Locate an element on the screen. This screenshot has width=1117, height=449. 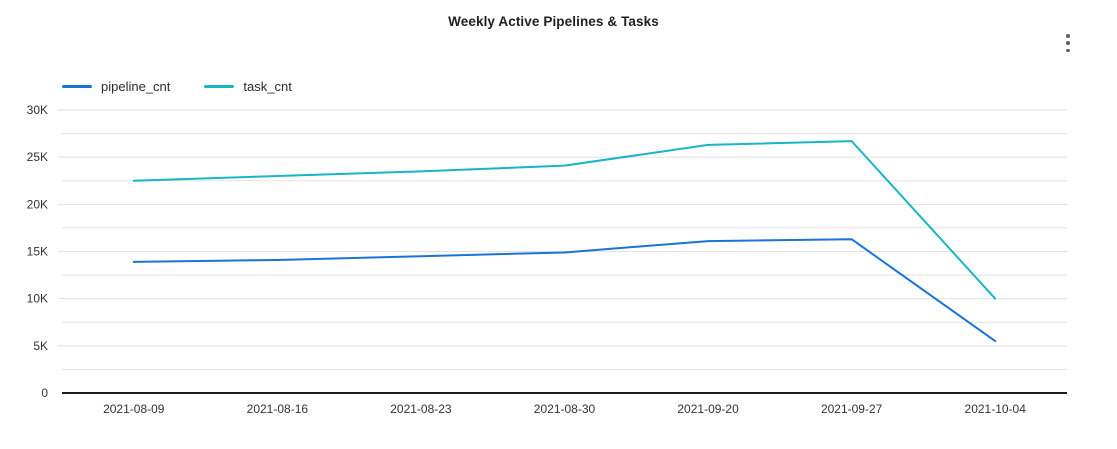
y-axis-label: 30K is located at coordinates (37, 110).